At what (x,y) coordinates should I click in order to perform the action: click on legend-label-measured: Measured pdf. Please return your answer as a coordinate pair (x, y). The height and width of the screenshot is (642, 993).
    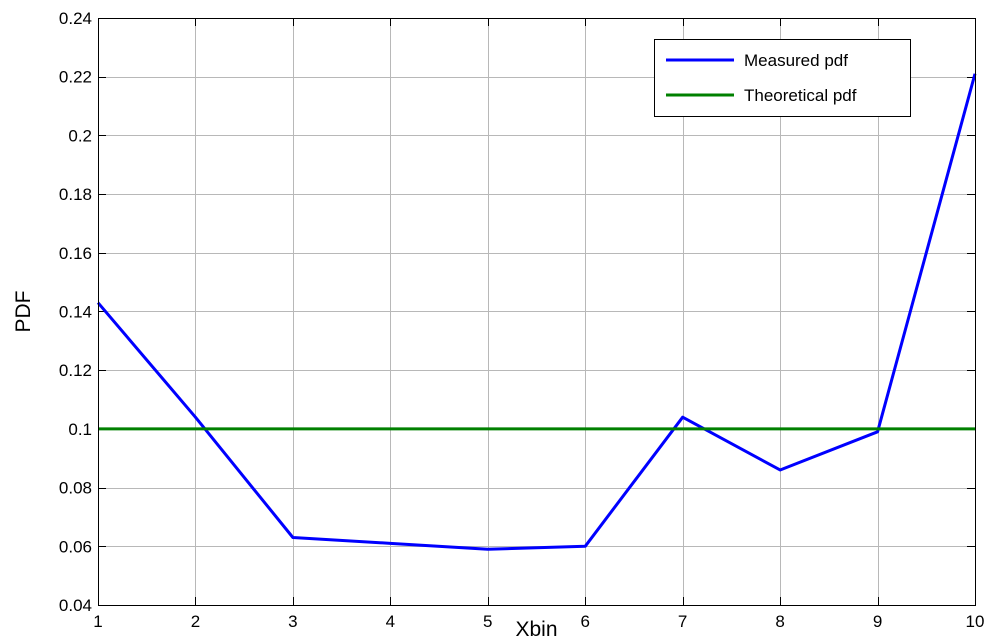
    Looking at the image, I should click on (796, 60).